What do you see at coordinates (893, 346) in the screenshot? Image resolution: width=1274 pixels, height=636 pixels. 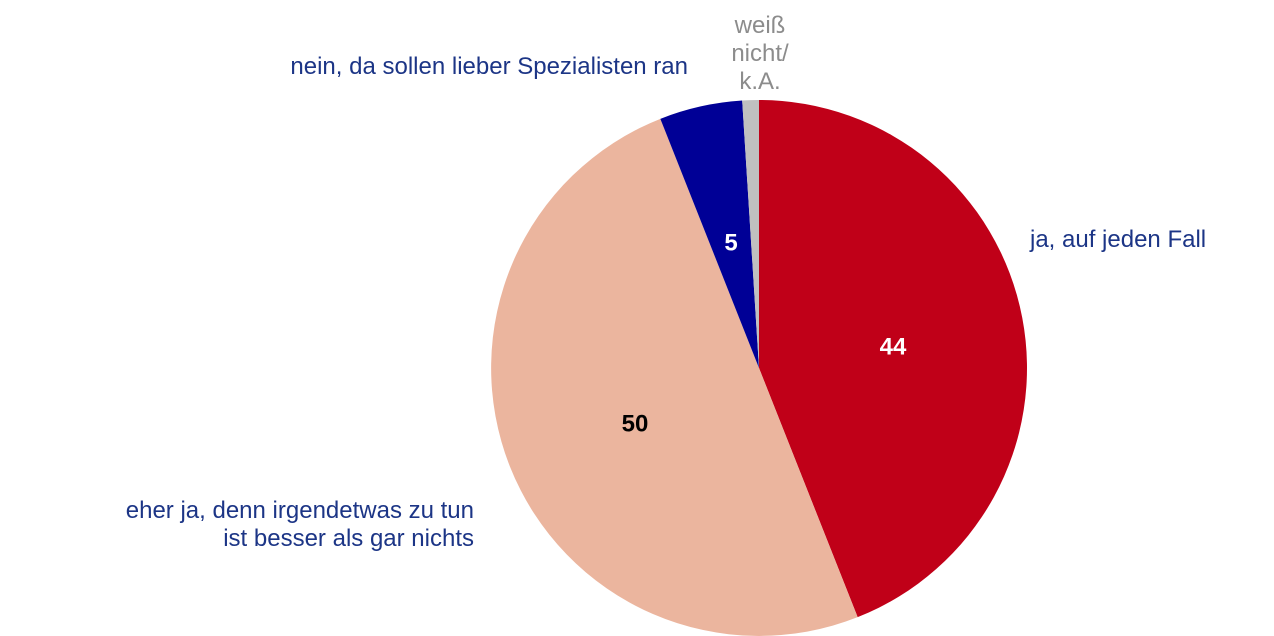 I see `data-label: 44` at bounding box center [893, 346].